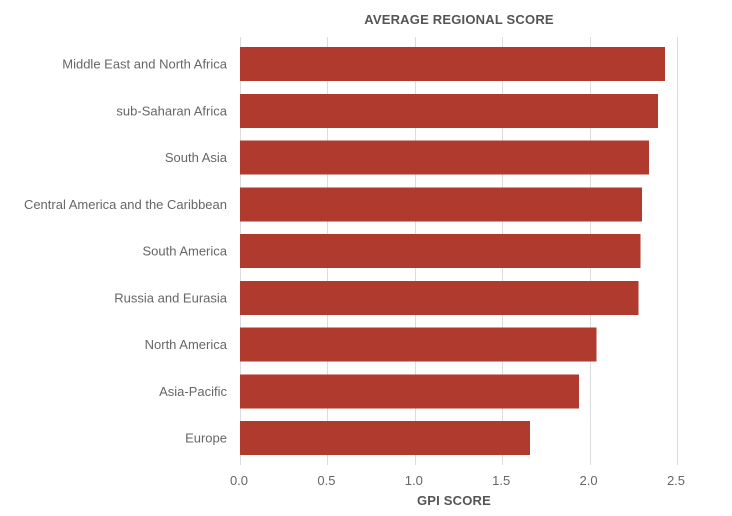  Describe the element at coordinates (589, 480) in the screenshot. I see `x-tick-label: 2.0` at that location.